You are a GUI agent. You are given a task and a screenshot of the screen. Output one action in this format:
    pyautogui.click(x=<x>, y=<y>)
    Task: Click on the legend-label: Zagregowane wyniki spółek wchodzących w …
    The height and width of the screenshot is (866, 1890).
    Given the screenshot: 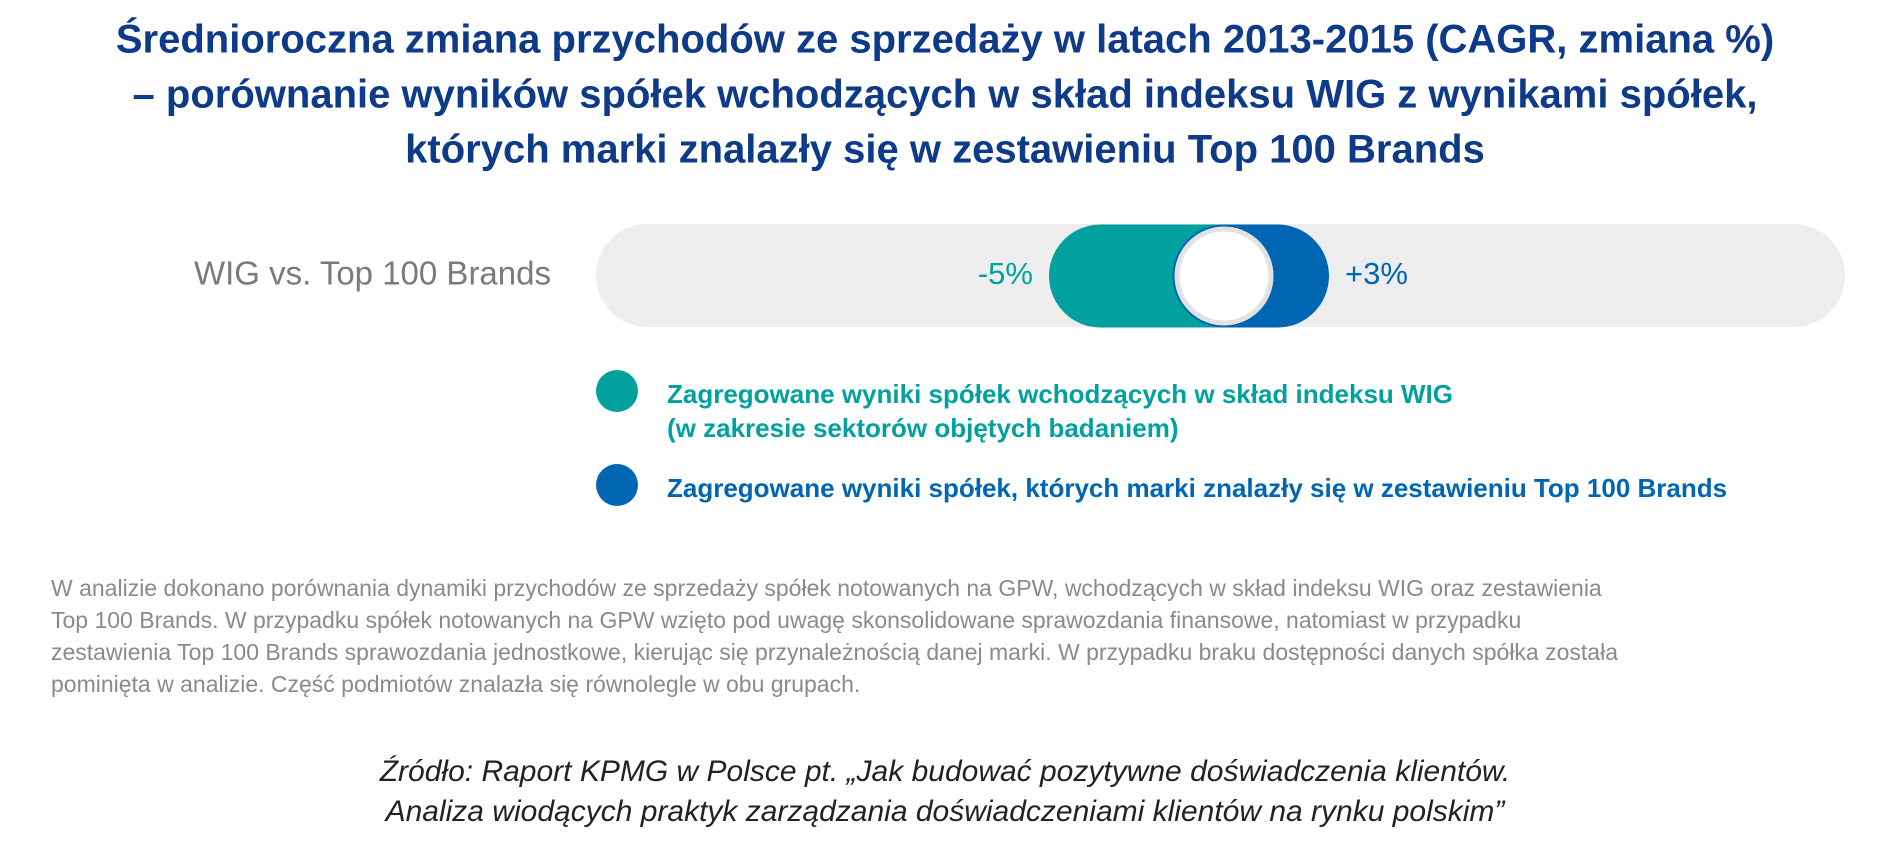 What is the action you would take?
    pyautogui.click(x=1060, y=394)
    